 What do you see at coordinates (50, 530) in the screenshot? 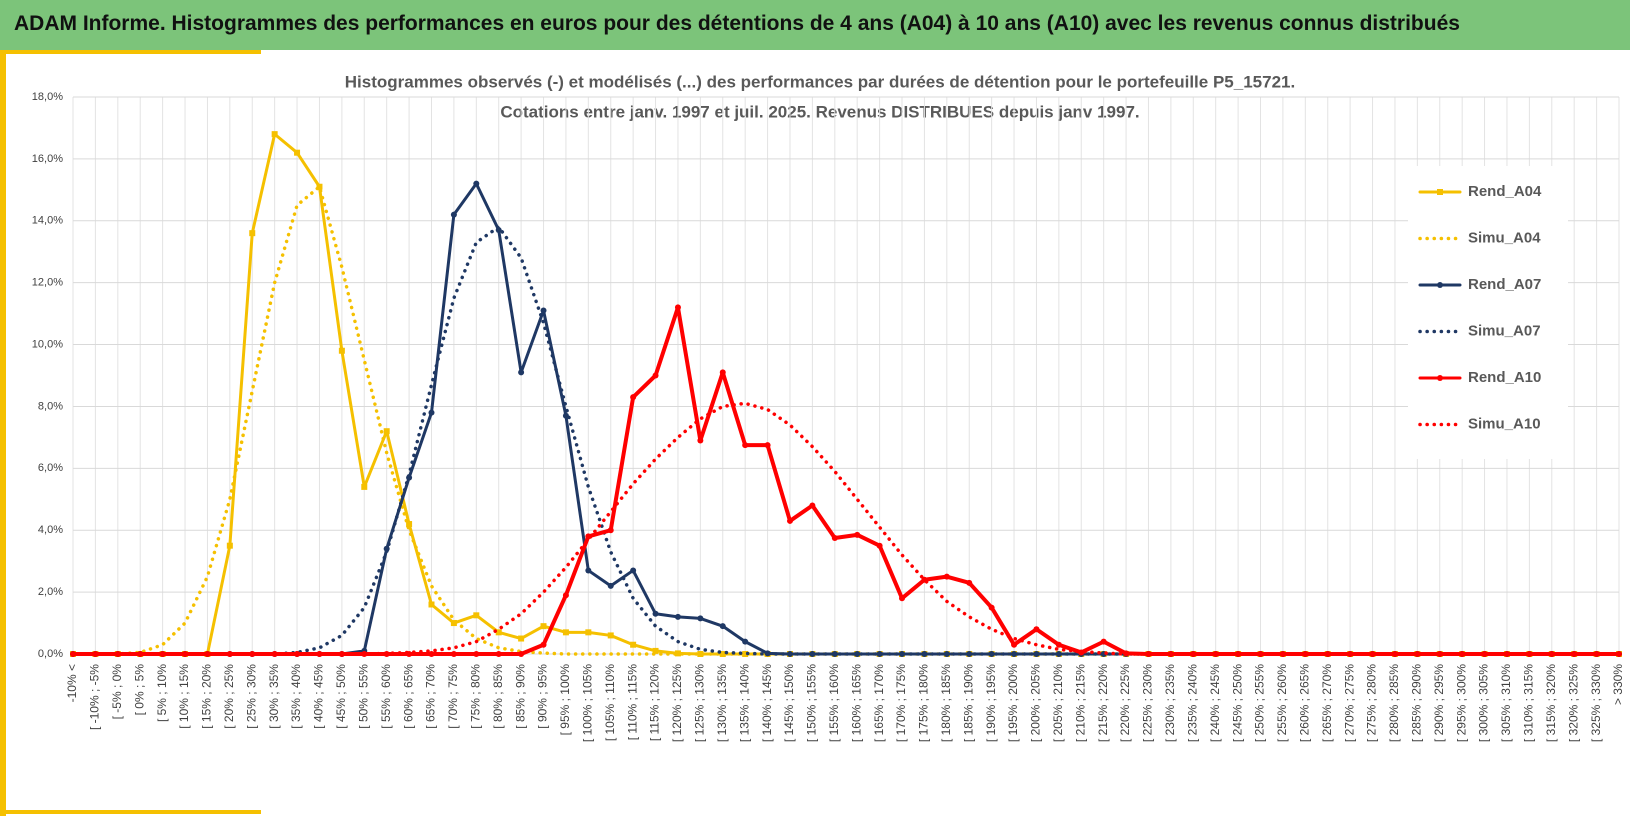
I see `y-tick-label: 4,0%` at bounding box center [50, 530].